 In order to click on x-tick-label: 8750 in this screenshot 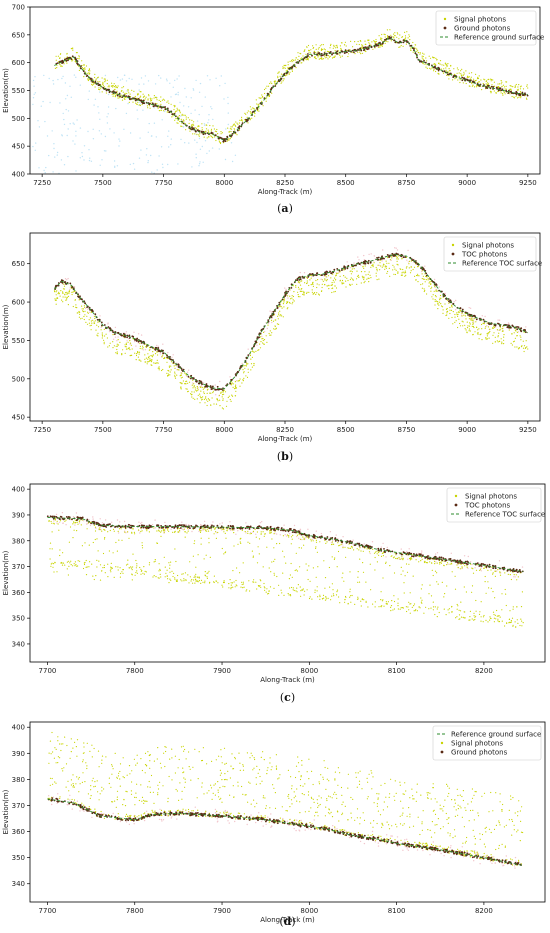, I will do `click(407, 430)`.